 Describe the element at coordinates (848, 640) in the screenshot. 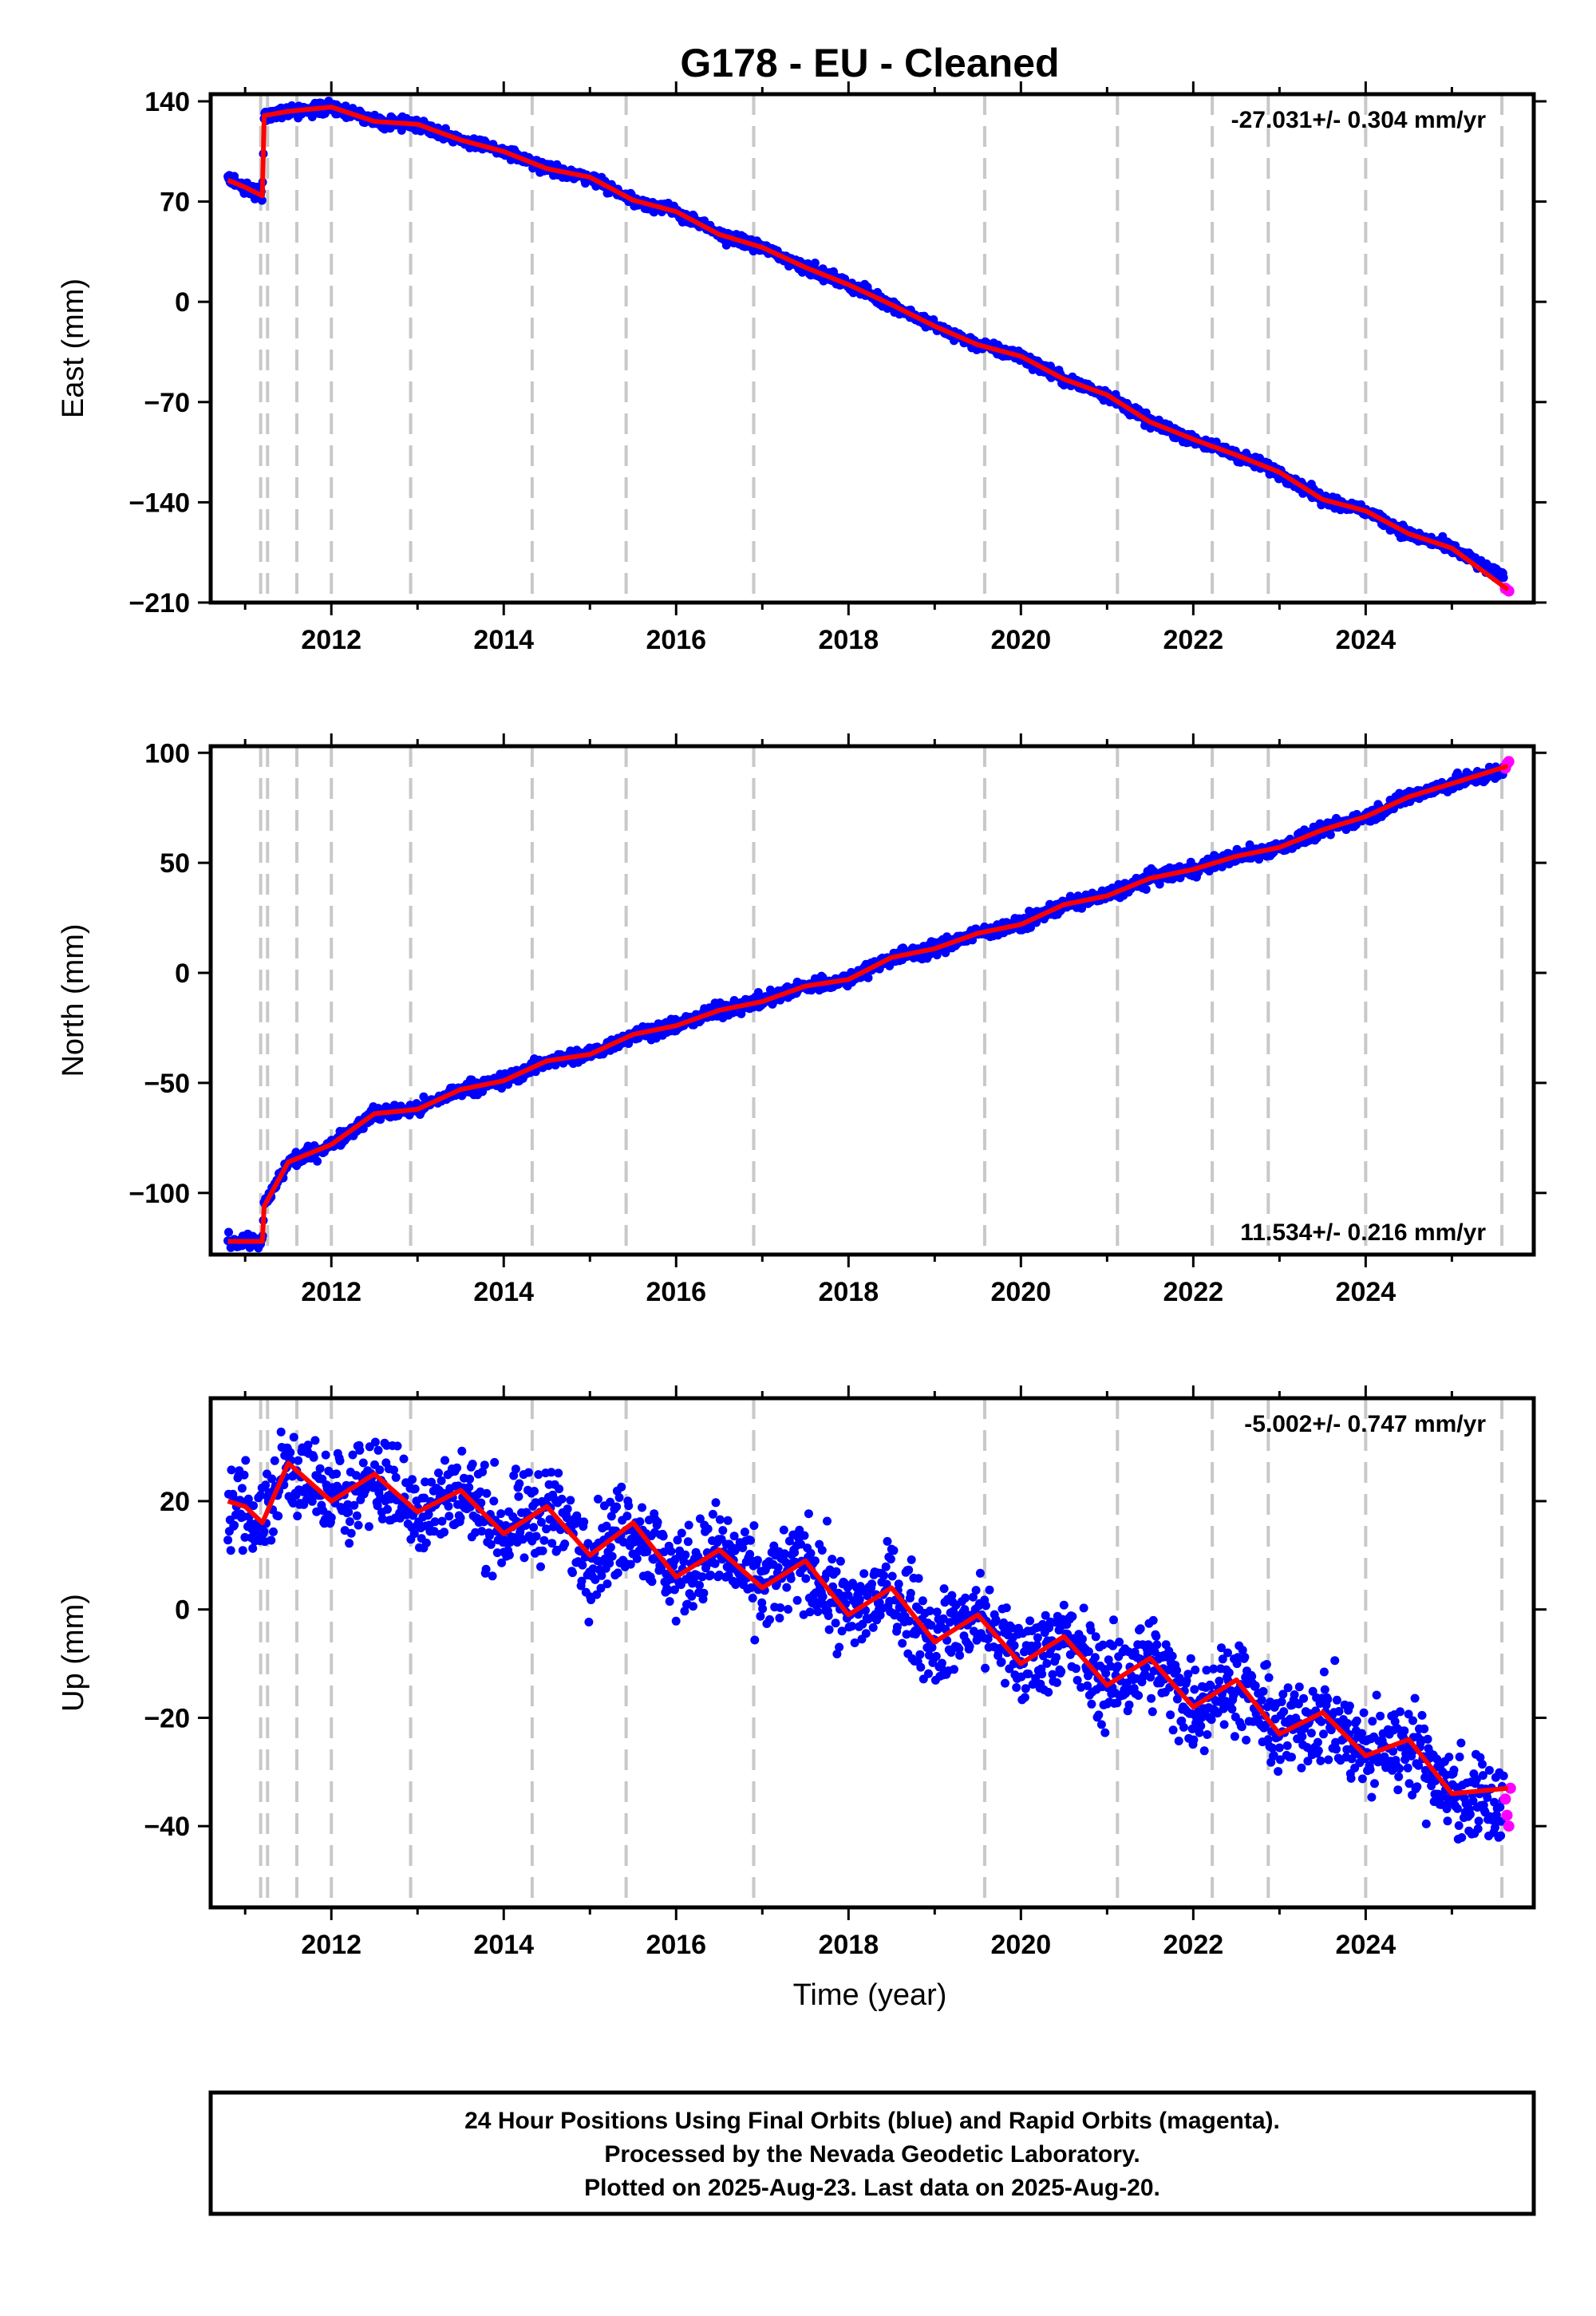

I see `x-tick-label: 2018` at that location.